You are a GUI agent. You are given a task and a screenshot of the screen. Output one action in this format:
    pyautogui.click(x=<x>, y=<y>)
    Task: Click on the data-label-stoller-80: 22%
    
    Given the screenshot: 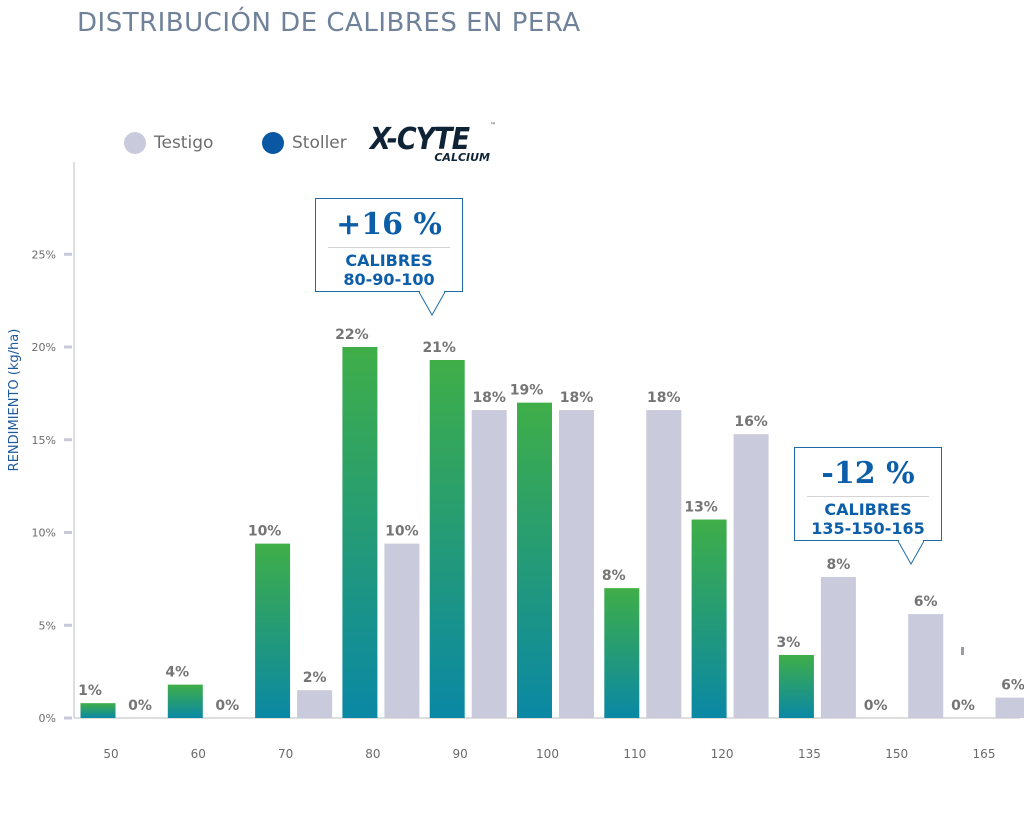 What is the action you would take?
    pyautogui.click(x=352, y=335)
    